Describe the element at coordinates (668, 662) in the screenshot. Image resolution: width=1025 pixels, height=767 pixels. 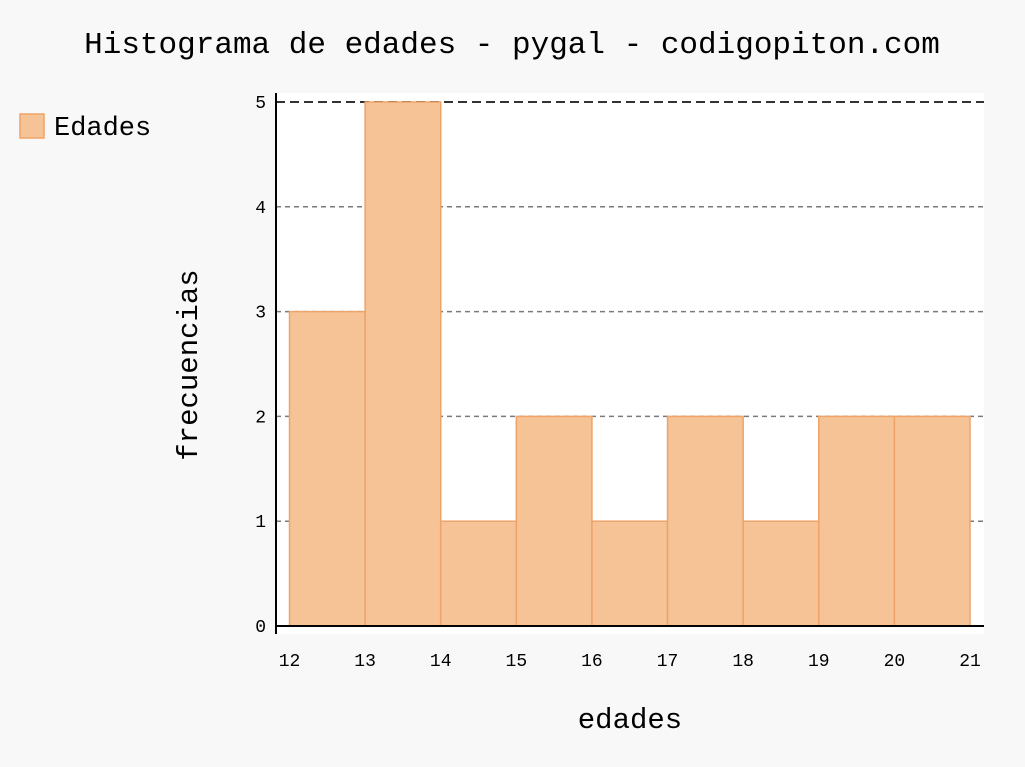
I see `x-tick-label: 17` at that location.